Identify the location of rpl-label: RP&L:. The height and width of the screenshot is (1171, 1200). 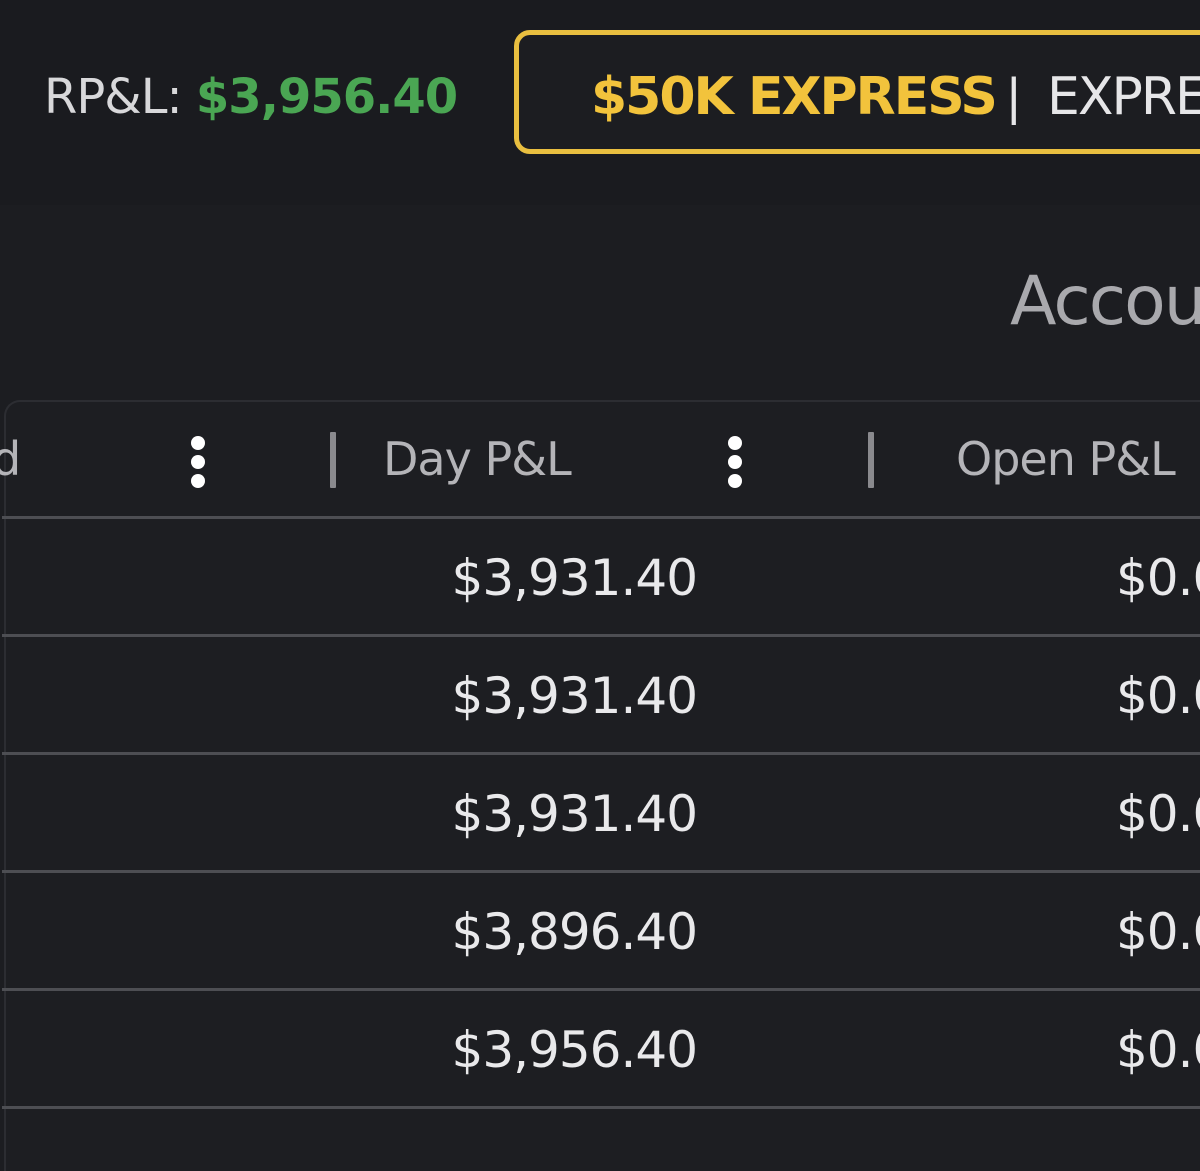
(113, 97).